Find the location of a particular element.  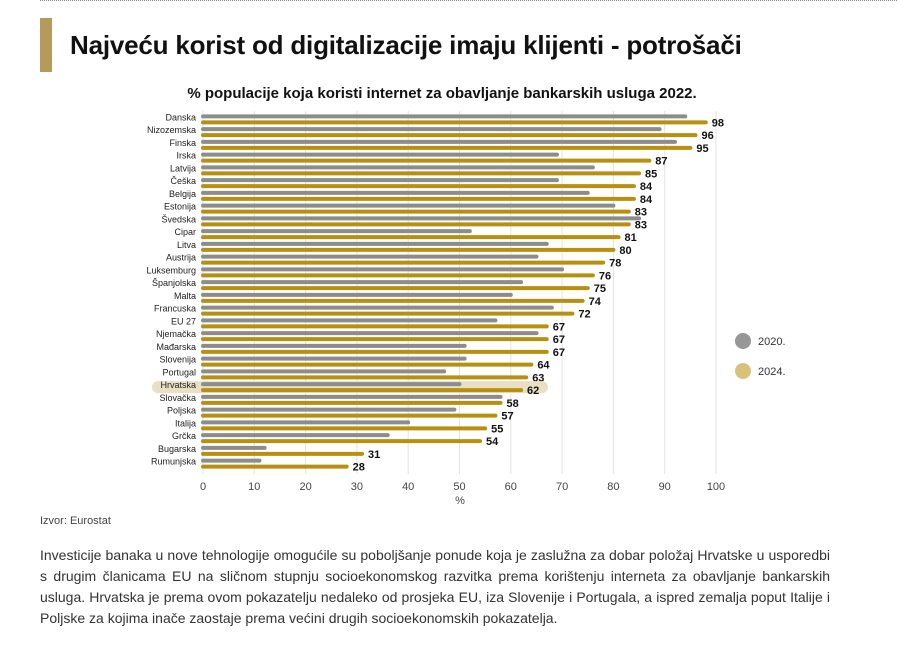

category-label: Bugarska is located at coordinates (177, 449).